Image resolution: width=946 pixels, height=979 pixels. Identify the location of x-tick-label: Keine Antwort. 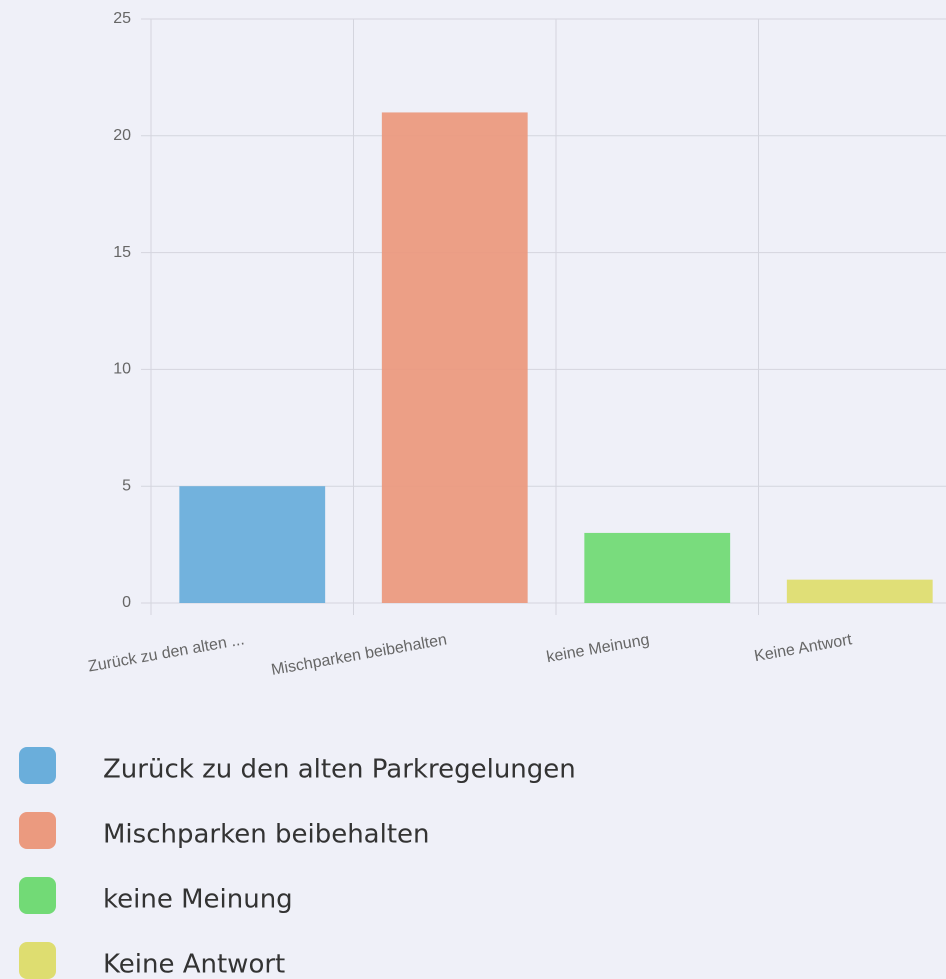
(803, 648).